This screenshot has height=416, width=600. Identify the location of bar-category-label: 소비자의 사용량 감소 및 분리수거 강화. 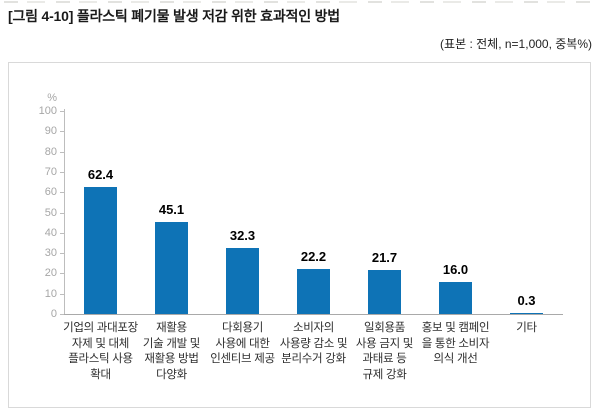
(313, 343).